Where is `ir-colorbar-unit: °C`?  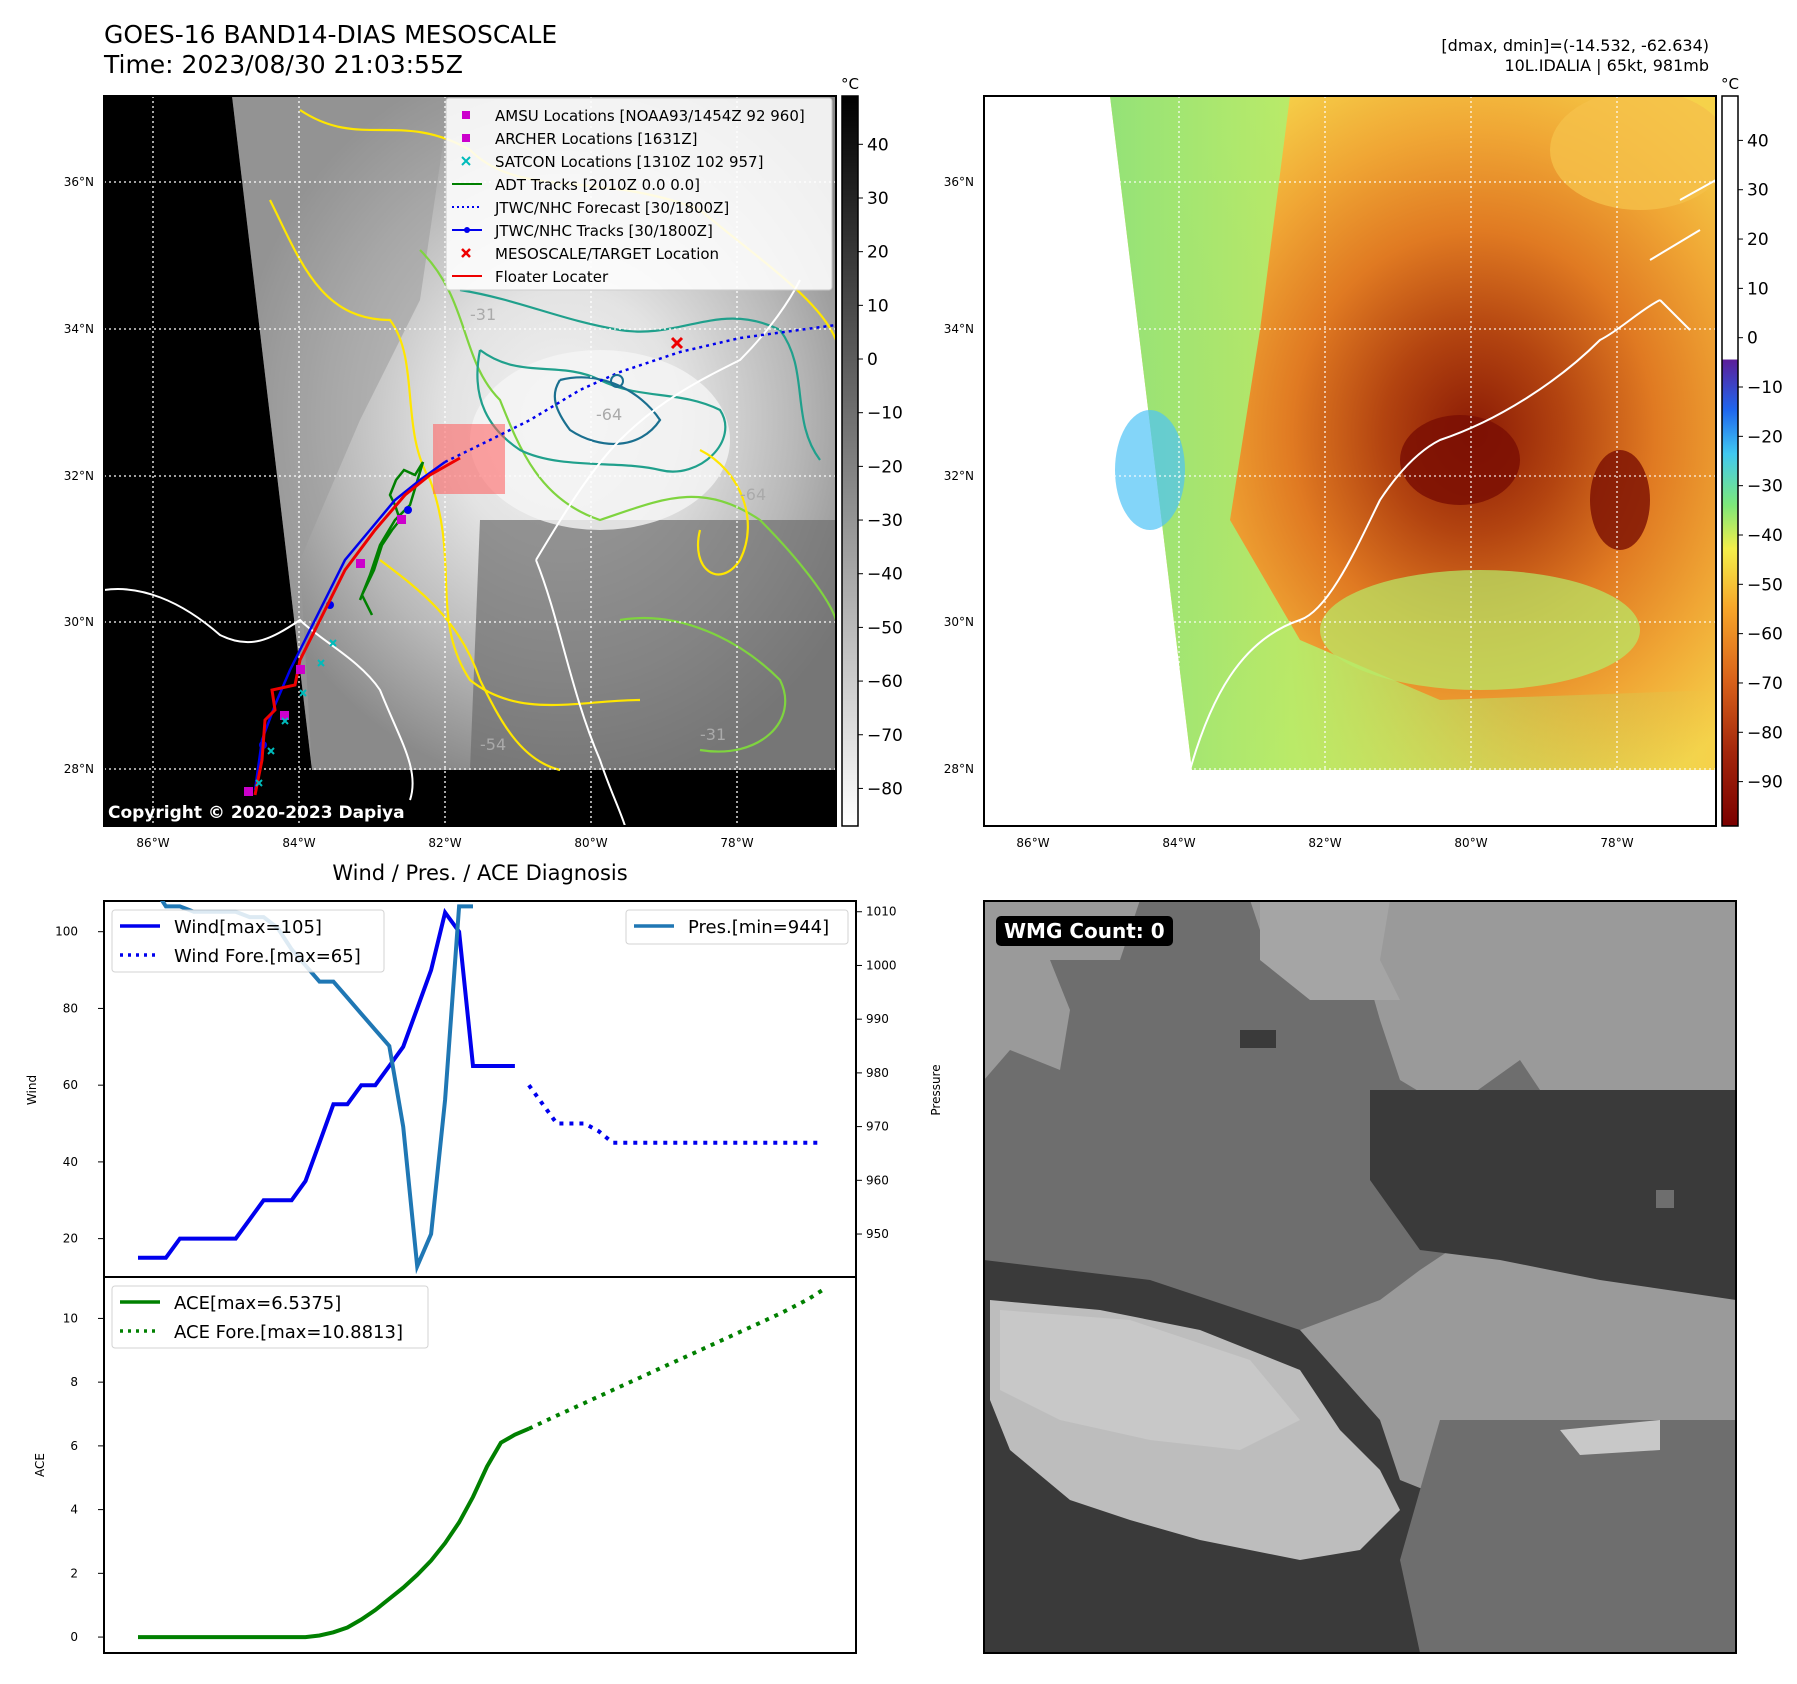
ir-colorbar-unit: °C is located at coordinates (850, 84).